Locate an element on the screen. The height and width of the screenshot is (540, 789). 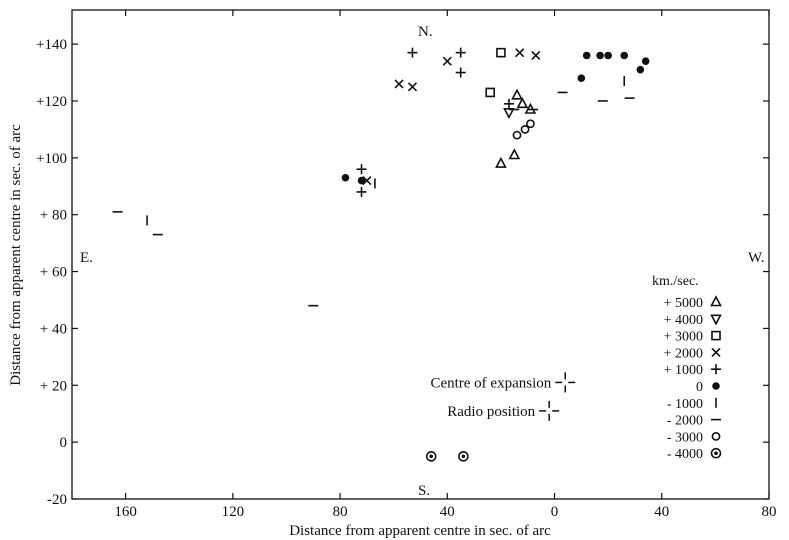
y-tick-label: +140 is located at coordinates (51, 45).